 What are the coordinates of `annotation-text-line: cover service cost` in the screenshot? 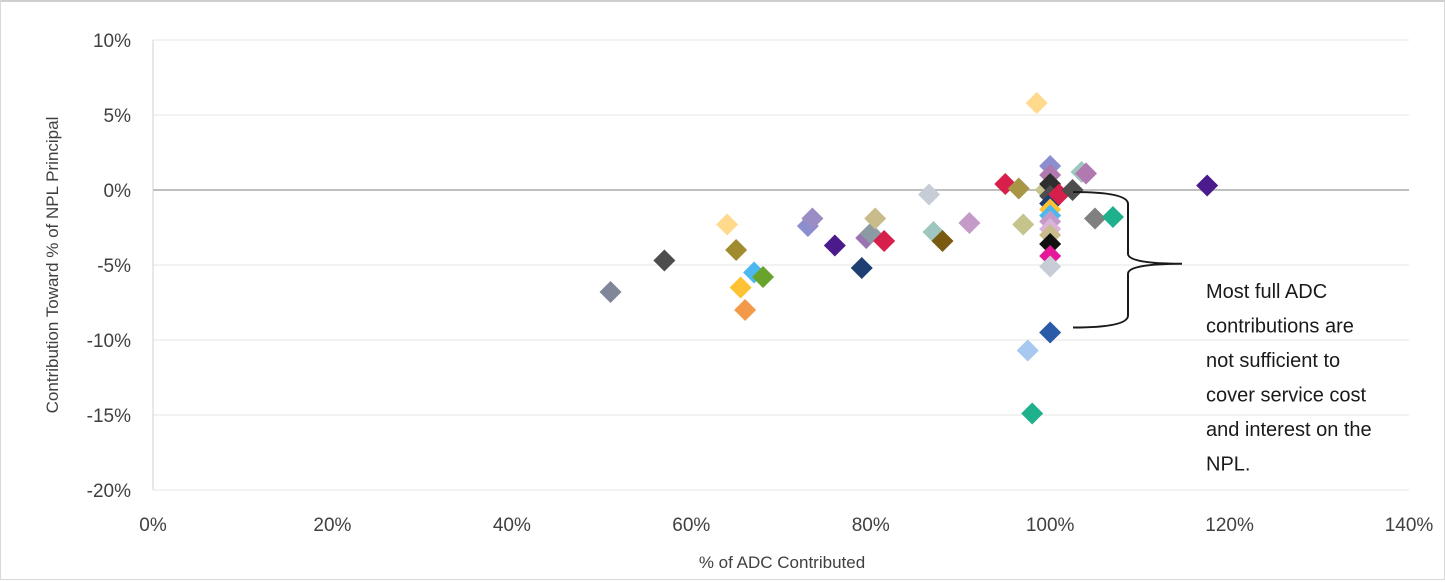 It's located at (1286, 396).